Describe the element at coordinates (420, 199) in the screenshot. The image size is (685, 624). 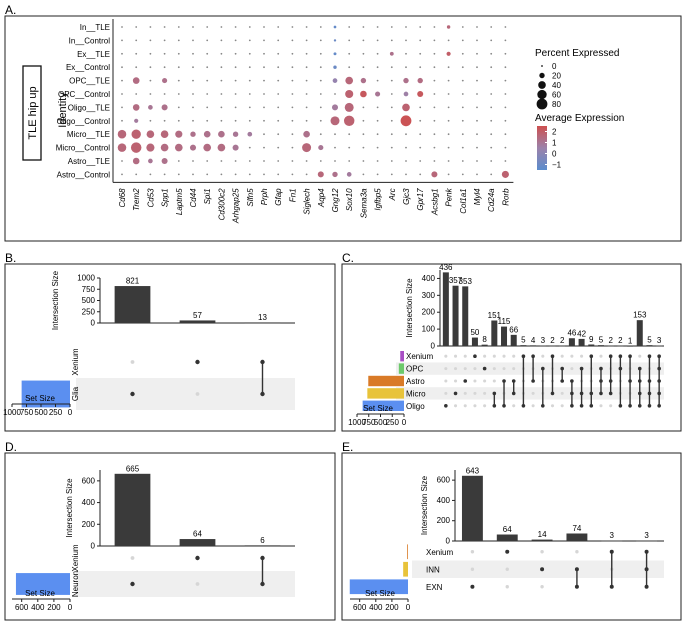
I see `dotplot-gene-label-gpr17: Gpr17` at that location.